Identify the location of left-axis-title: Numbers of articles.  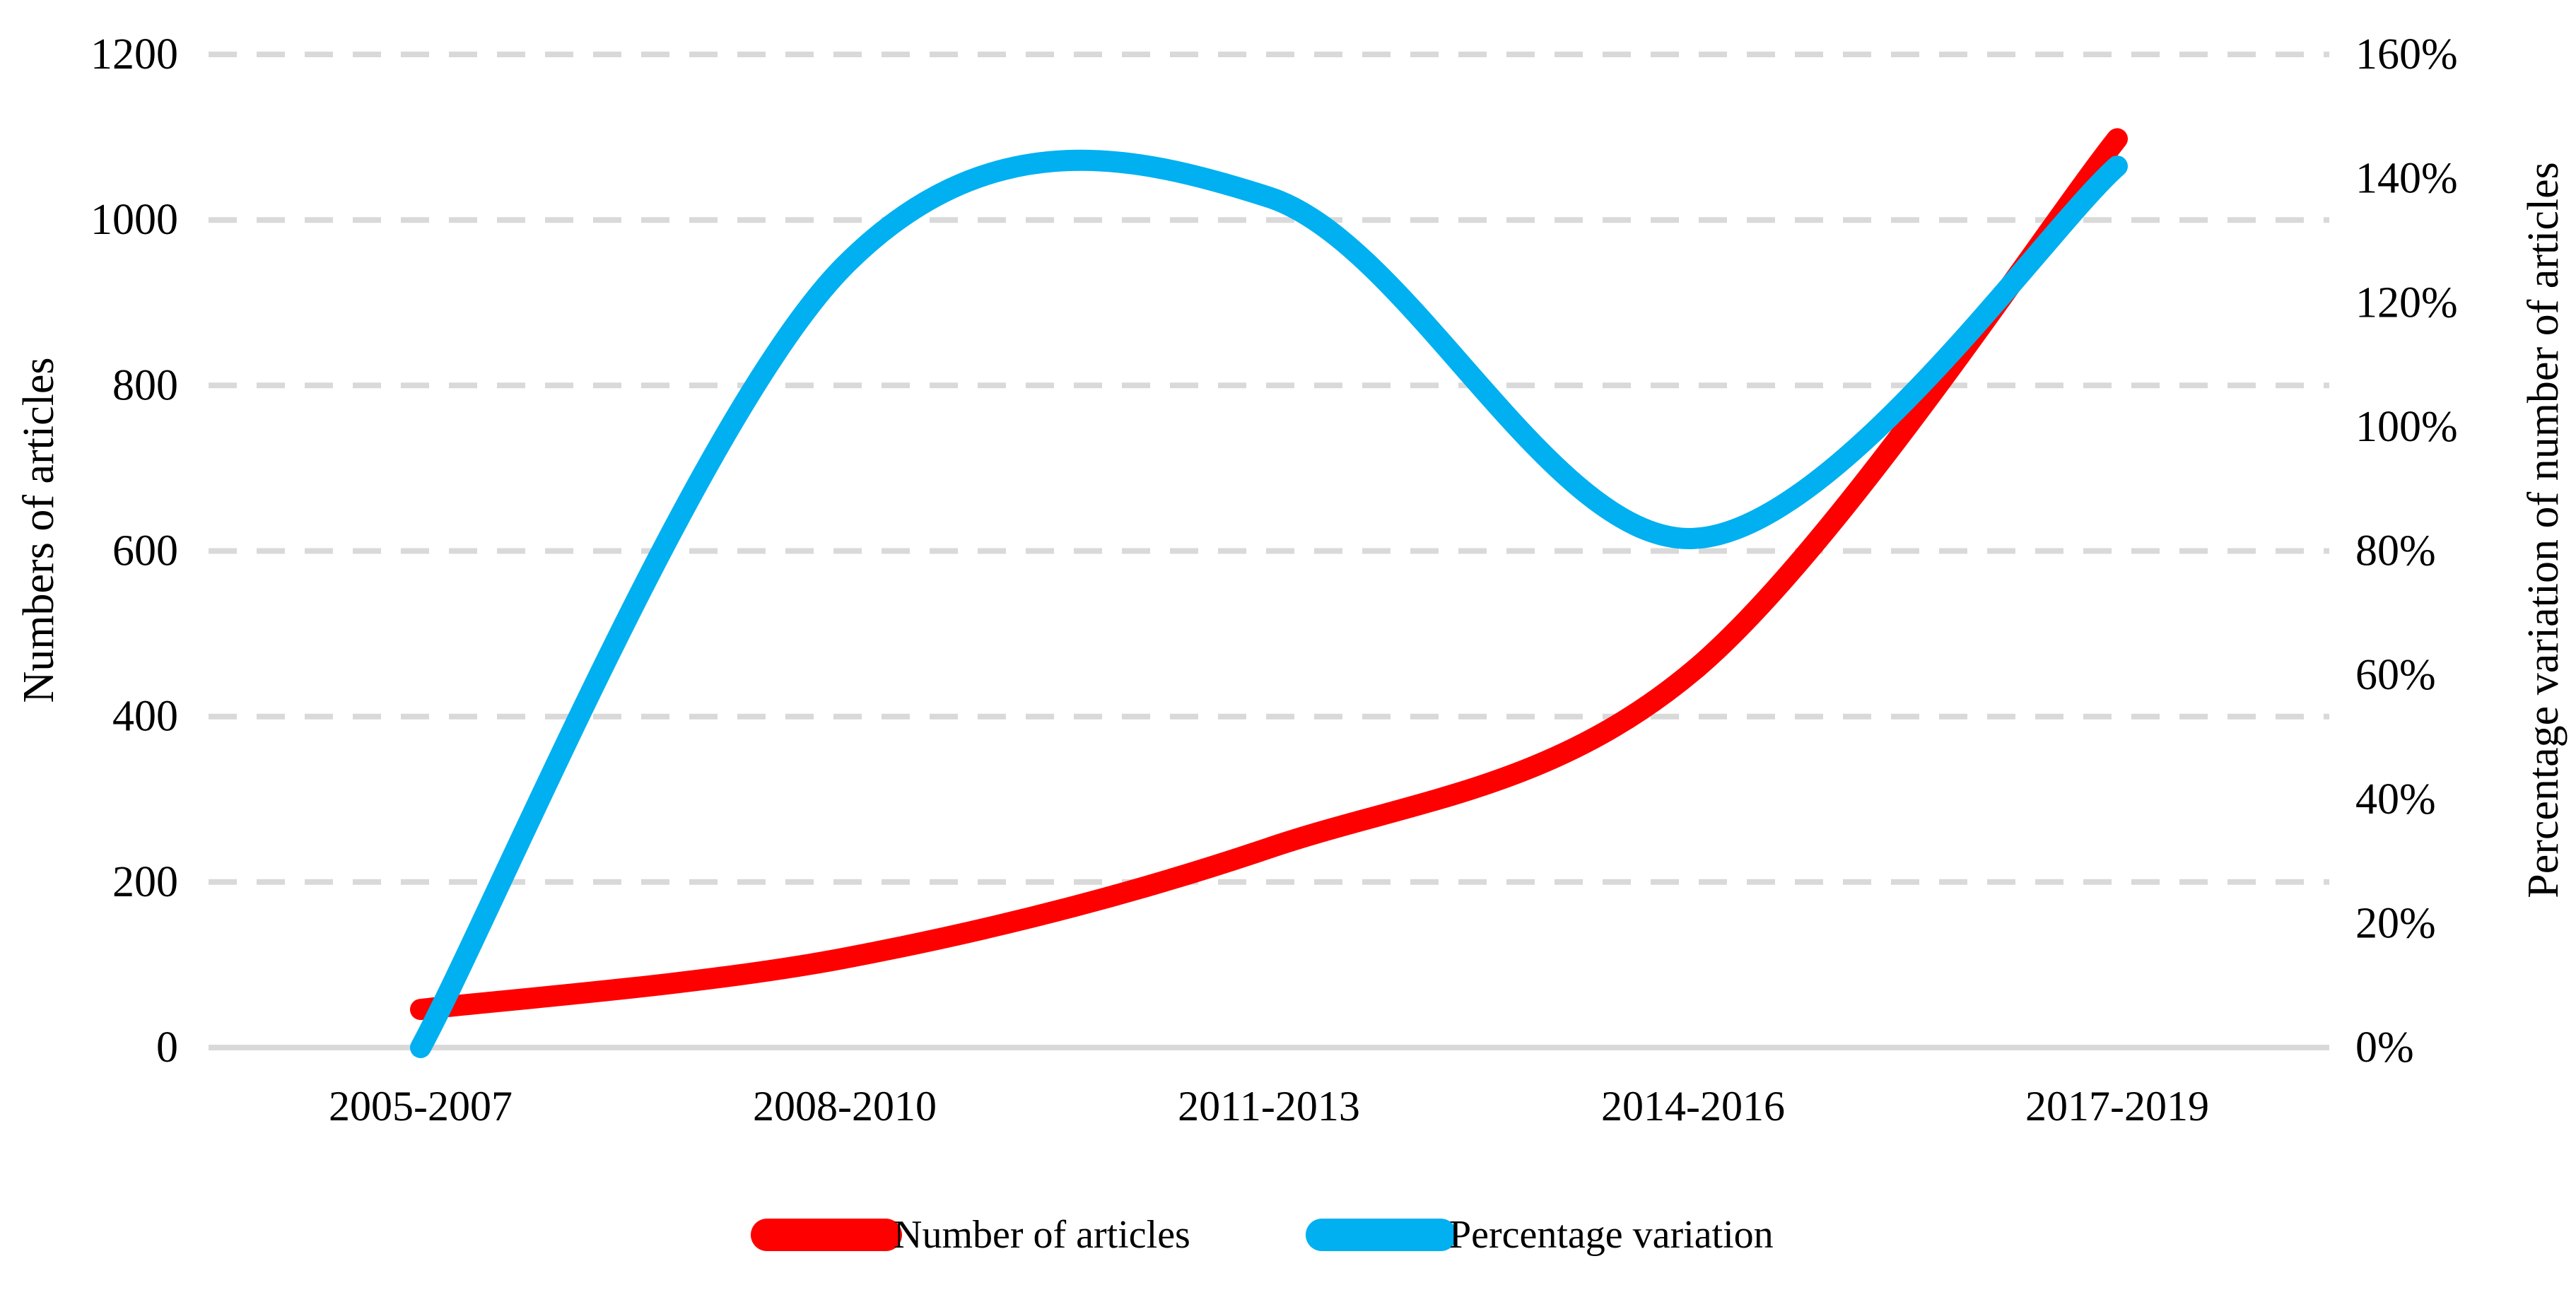
(39, 530).